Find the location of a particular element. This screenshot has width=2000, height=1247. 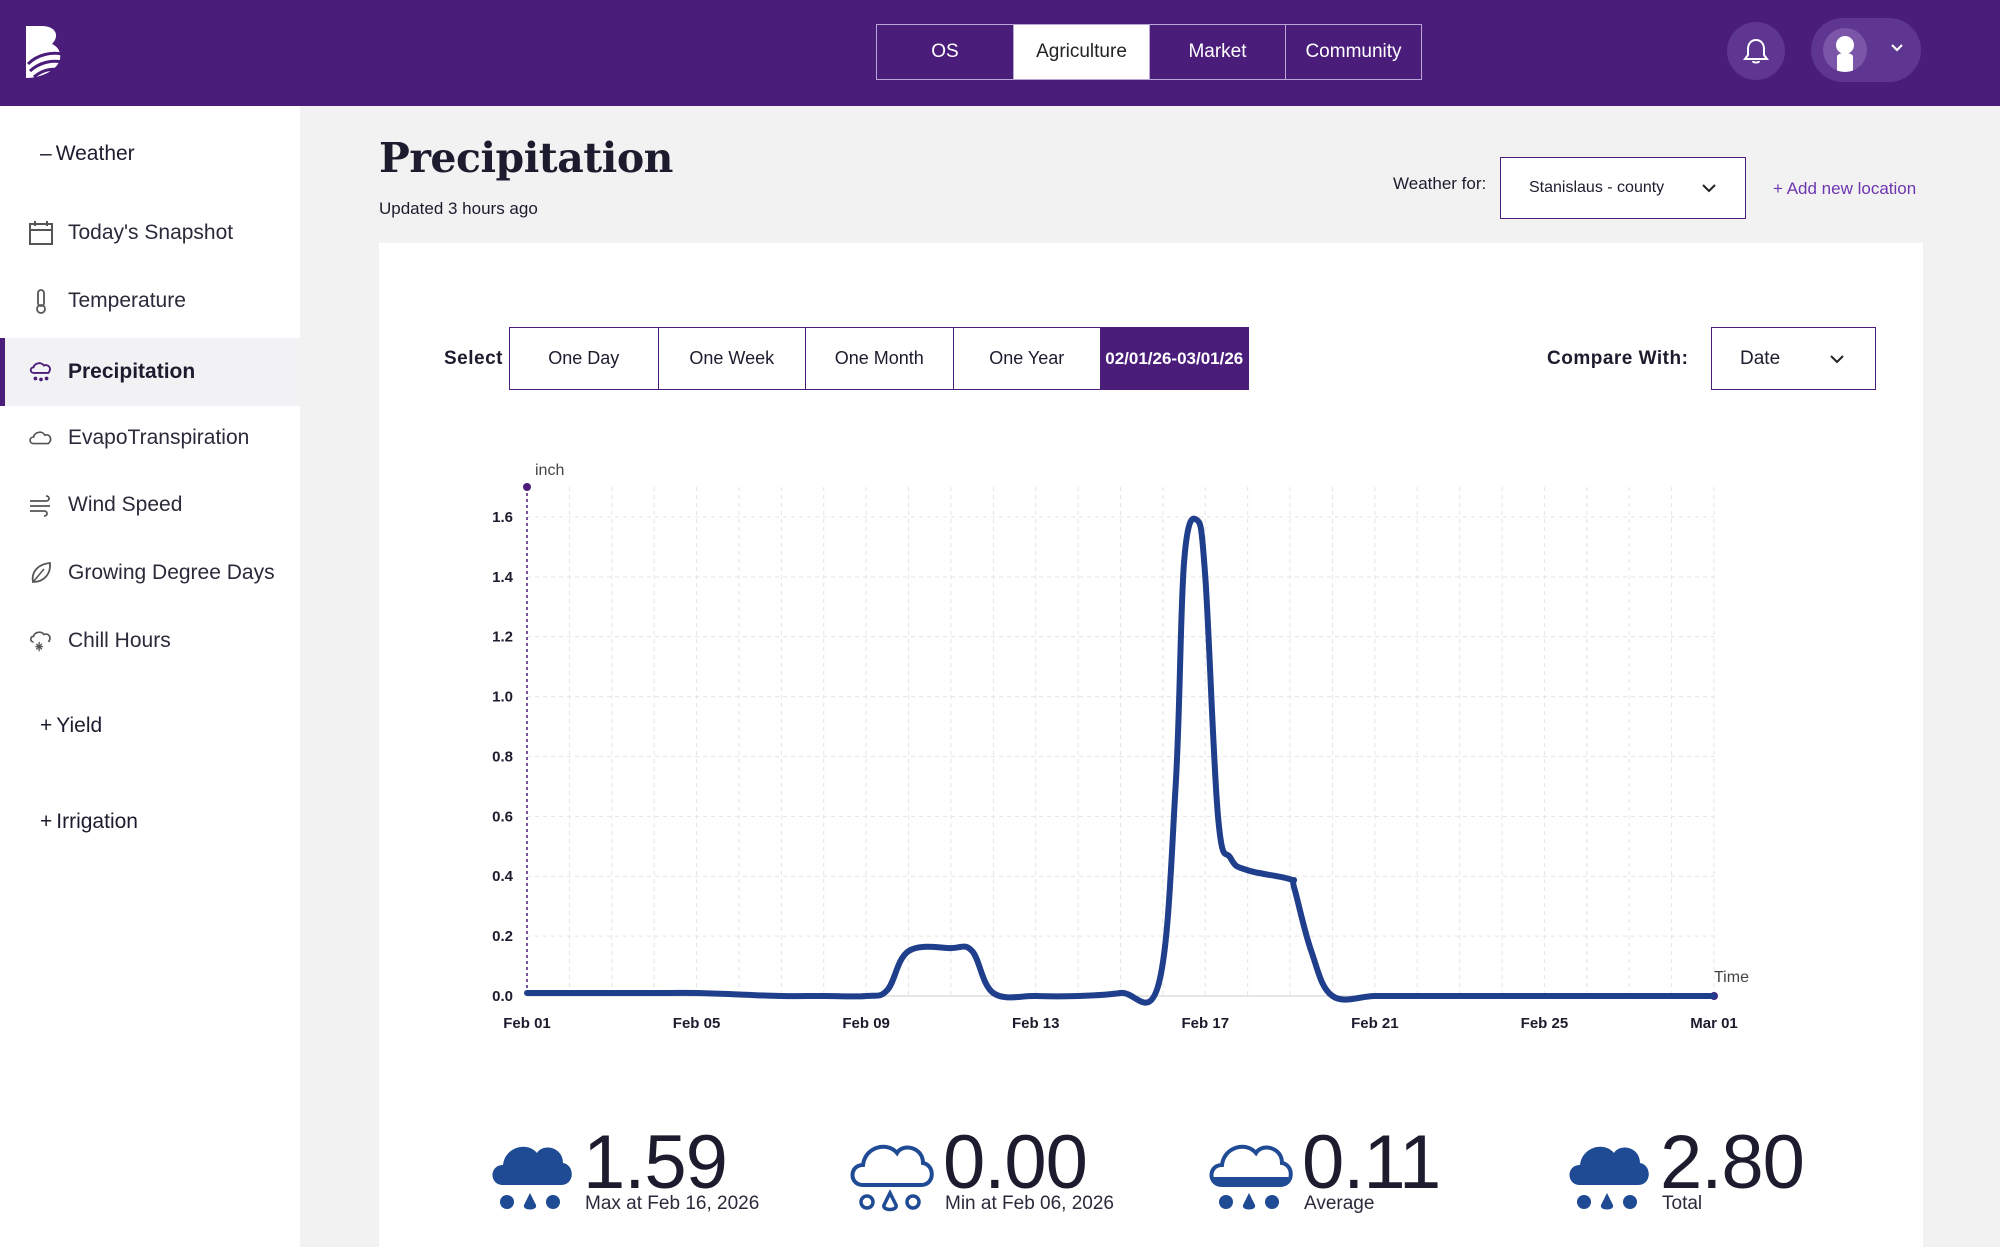

notifications-button is located at coordinates (1756, 51).